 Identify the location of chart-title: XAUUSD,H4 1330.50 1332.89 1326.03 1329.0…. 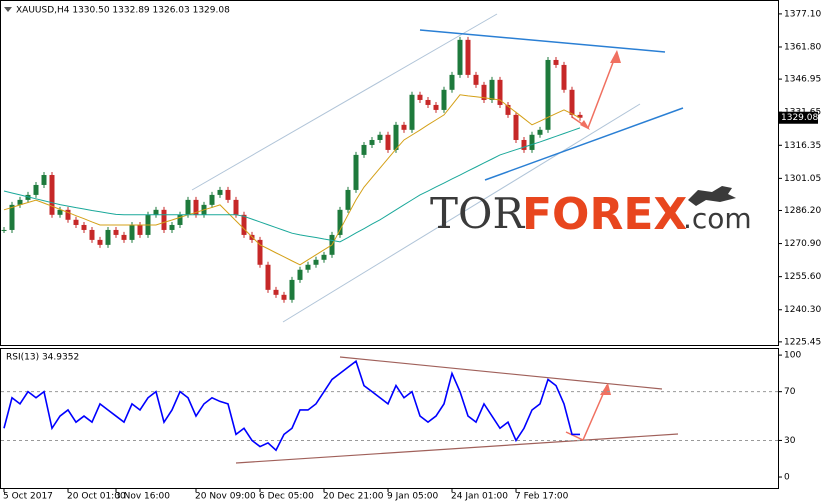
(123, 11).